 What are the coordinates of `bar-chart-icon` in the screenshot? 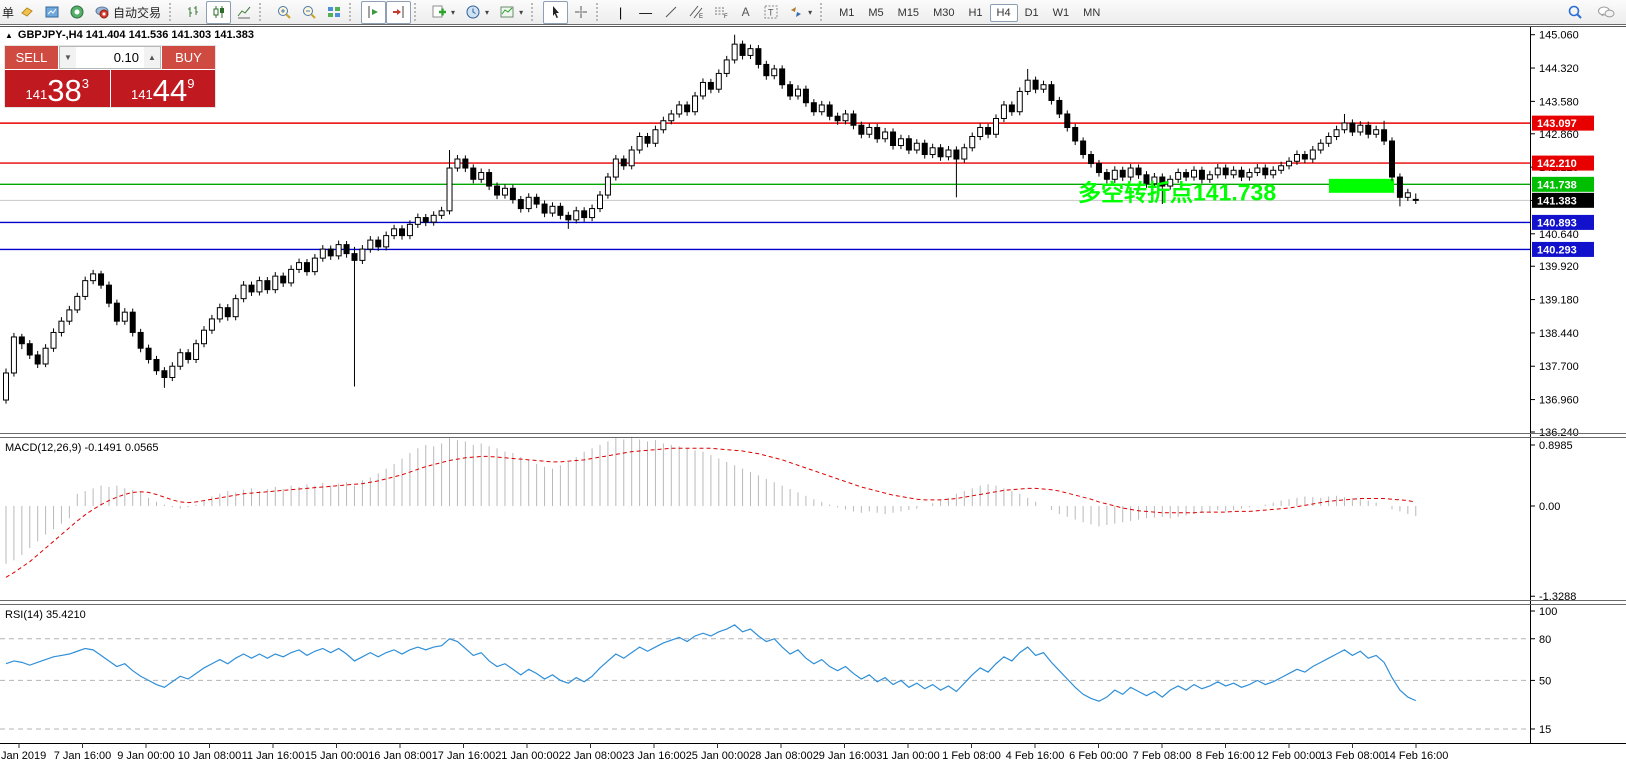 It's located at (193, 12).